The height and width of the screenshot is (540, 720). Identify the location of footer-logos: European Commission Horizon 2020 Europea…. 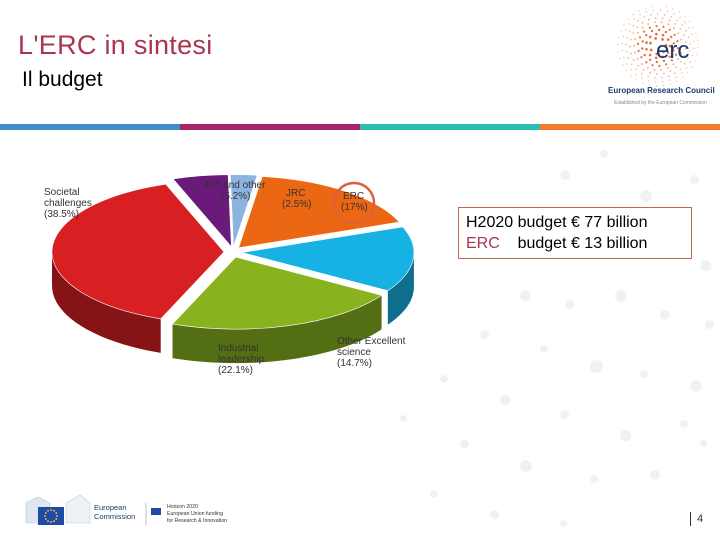
(126, 509).